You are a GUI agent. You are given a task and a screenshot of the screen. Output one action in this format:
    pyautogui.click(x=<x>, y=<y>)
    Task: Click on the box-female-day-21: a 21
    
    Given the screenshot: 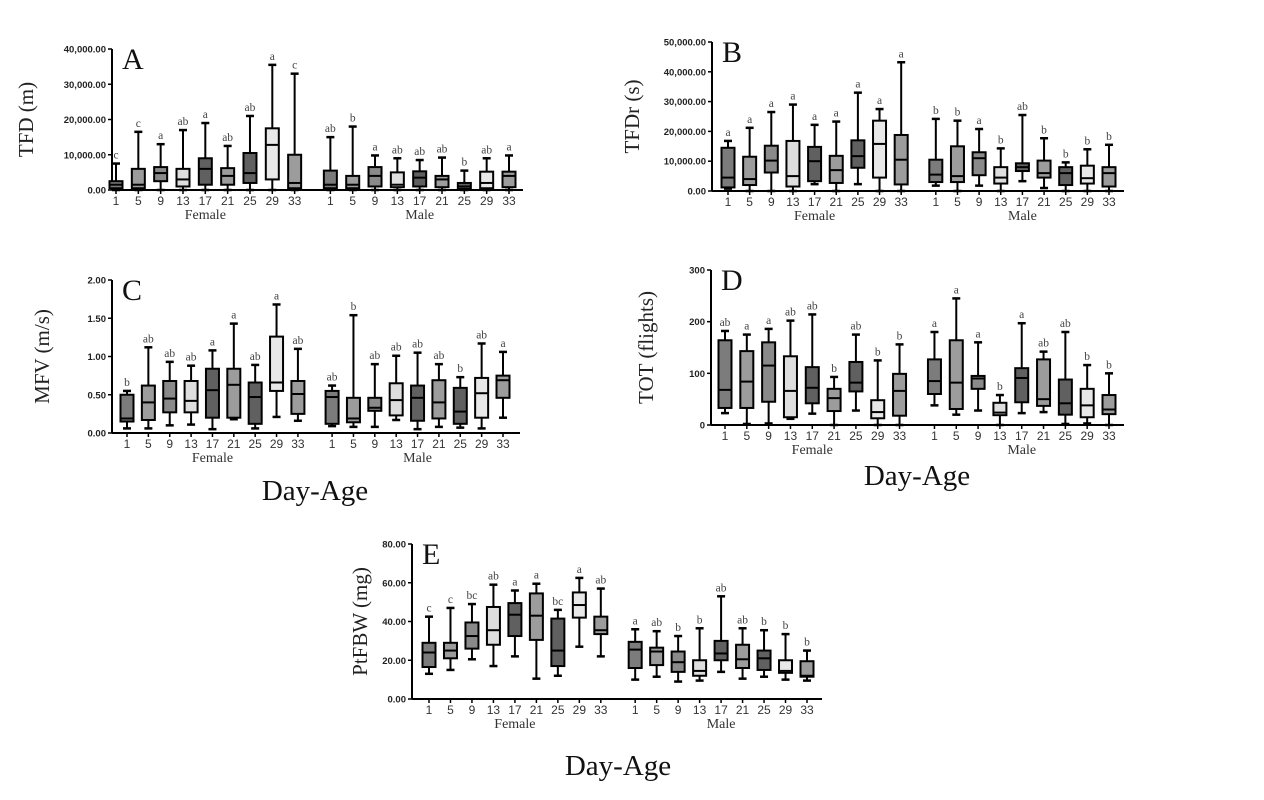 What is the action you would take?
    pyautogui.click(x=836, y=158)
    